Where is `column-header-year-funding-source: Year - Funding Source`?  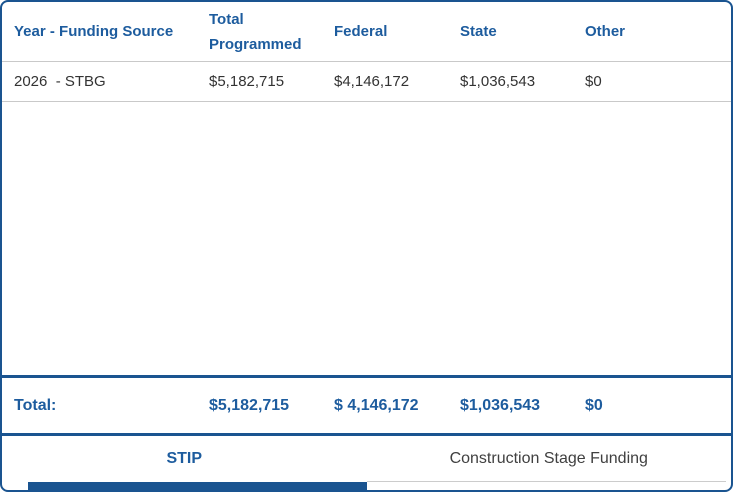 column-header-year-funding-source: Year - Funding Source is located at coordinates (94, 31).